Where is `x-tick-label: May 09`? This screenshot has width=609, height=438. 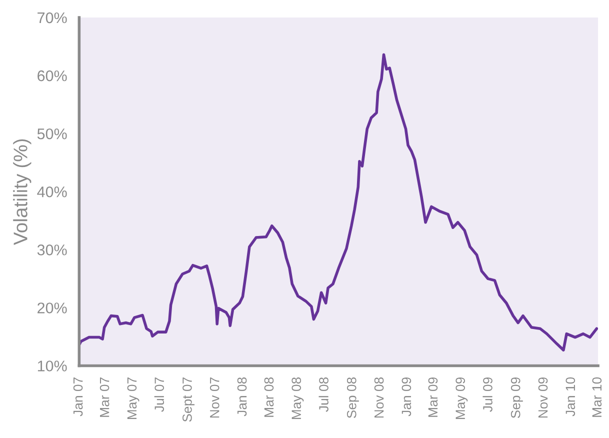
x-tick-label: May 09 is located at coordinates (462, 398).